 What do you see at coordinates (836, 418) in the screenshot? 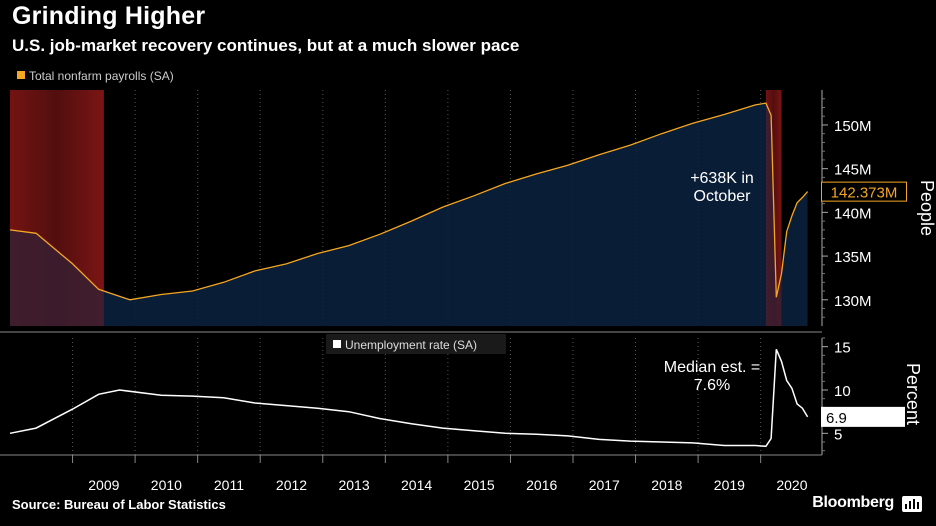
I see `last-value-label: 6.9` at bounding box center [836, 418].